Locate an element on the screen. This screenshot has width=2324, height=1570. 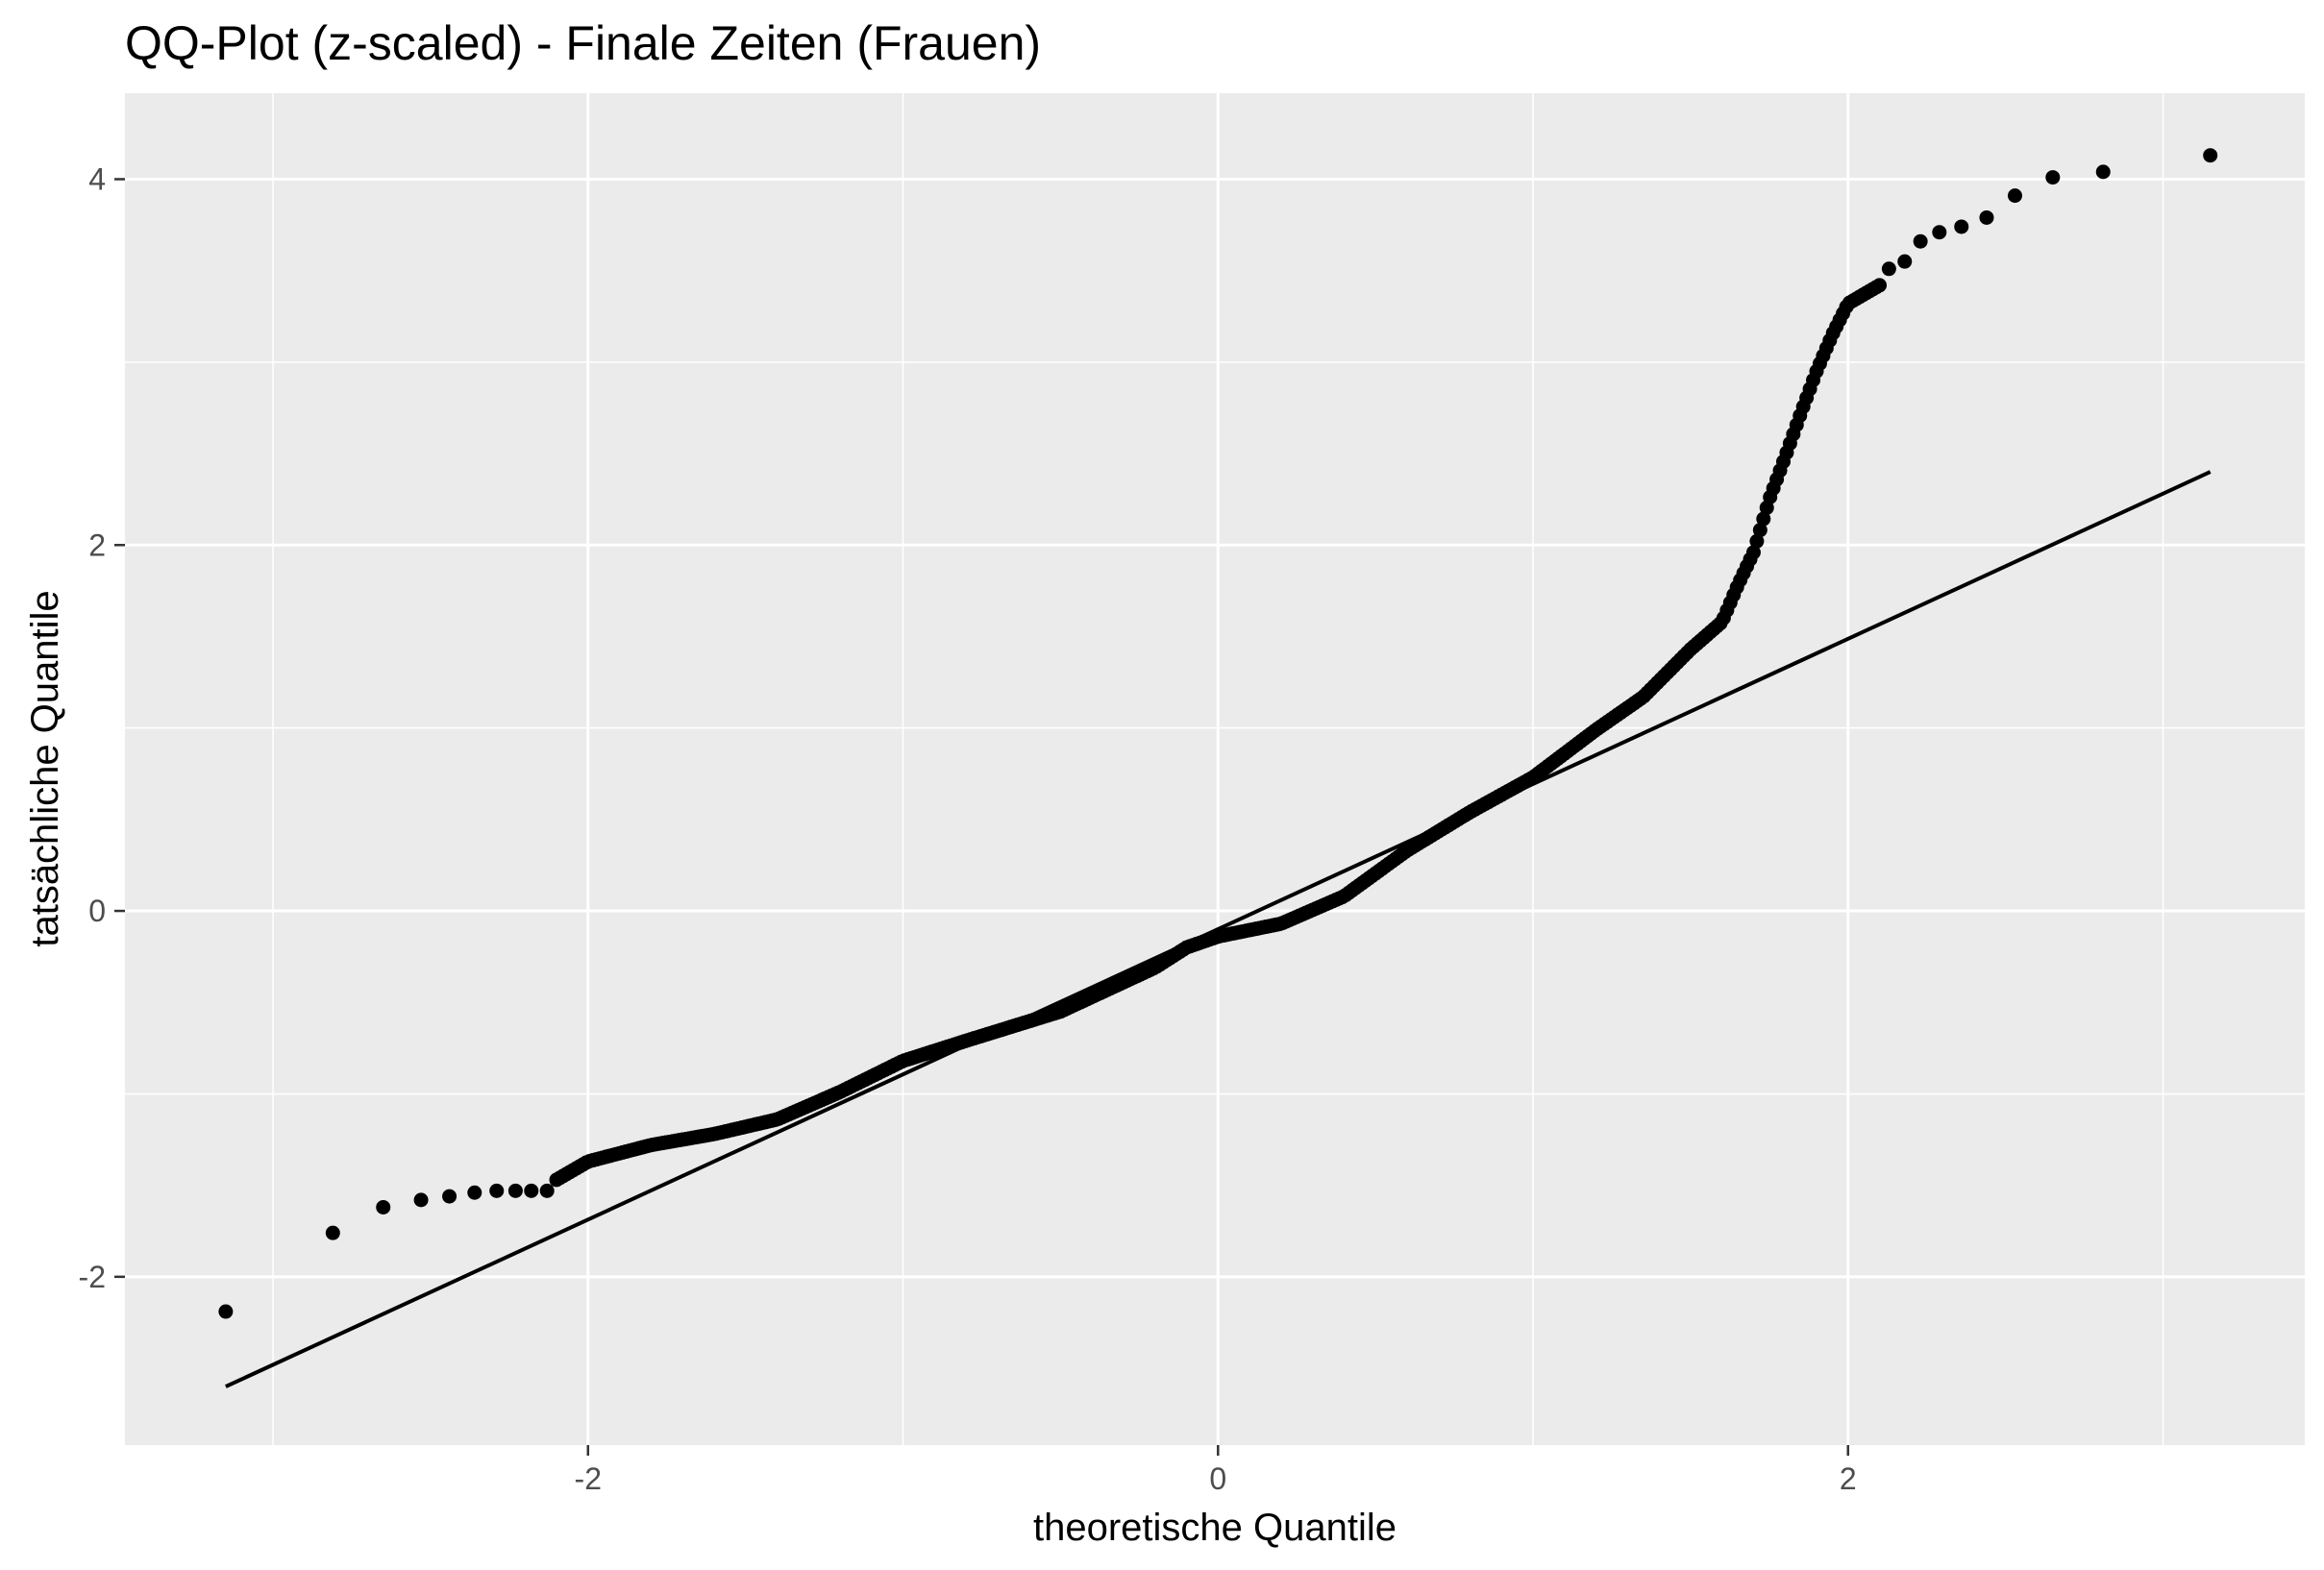
x-tick-label: 0 is located at coordinates (1217, 1478).